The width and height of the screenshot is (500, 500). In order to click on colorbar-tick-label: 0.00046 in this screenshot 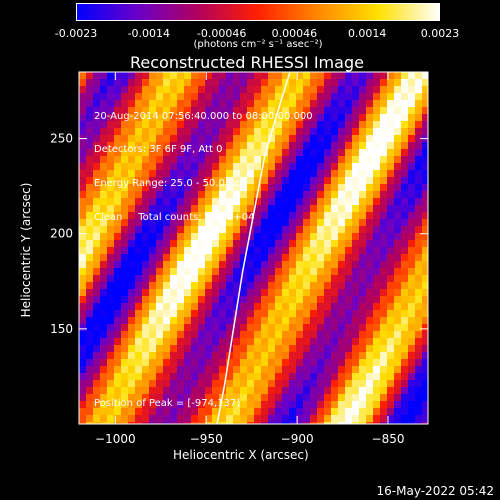, I will do `click(294, 33)`.